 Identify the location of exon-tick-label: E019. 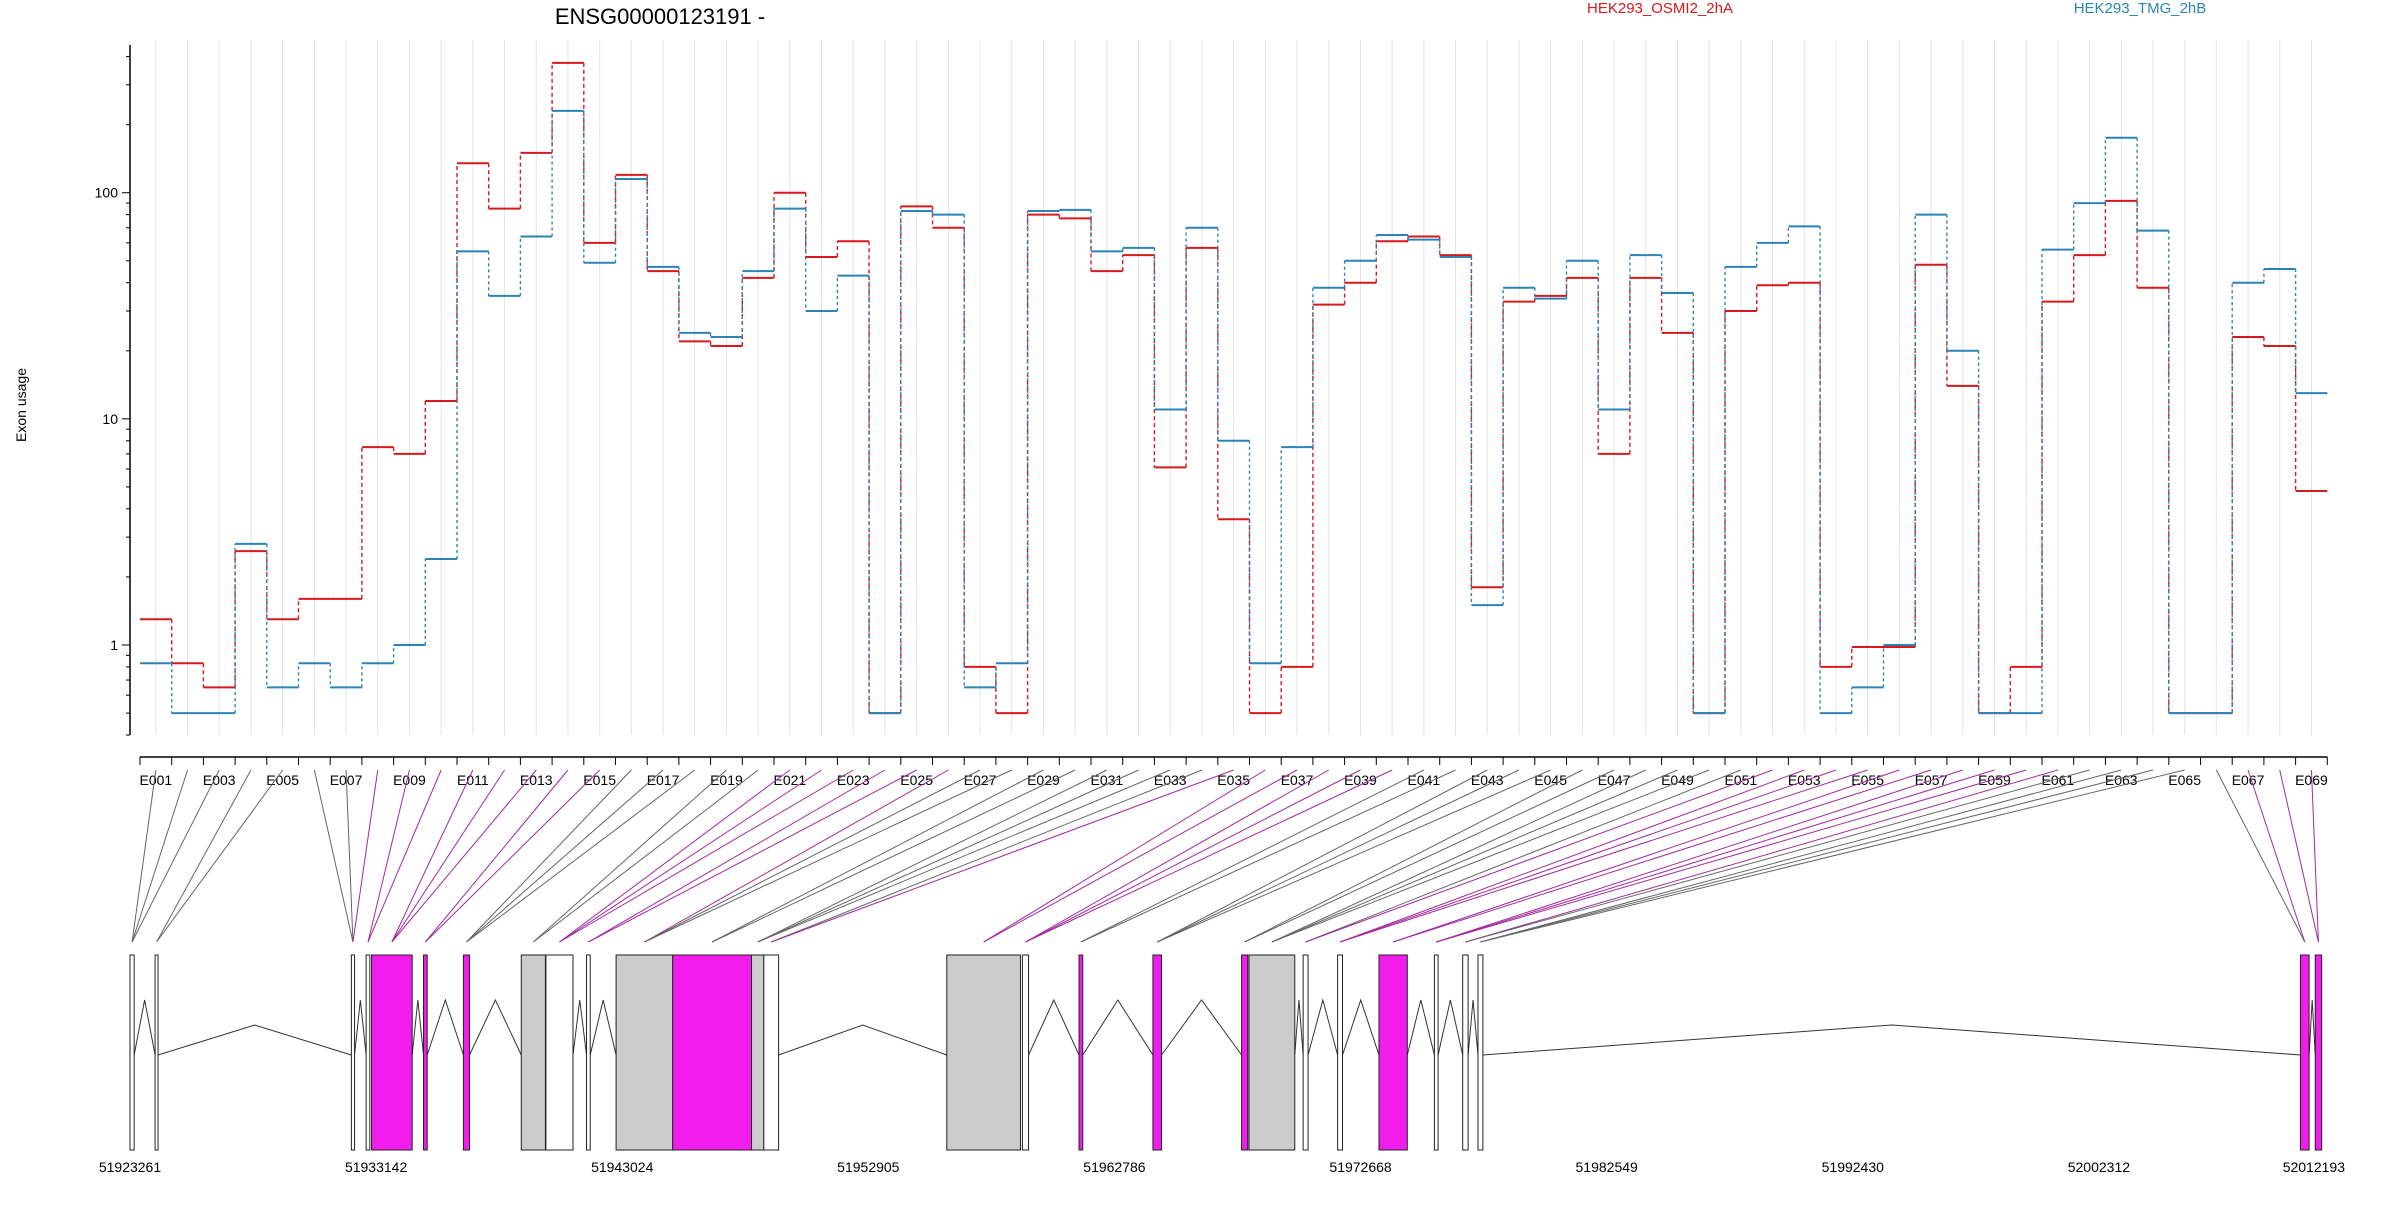
(726, 780).